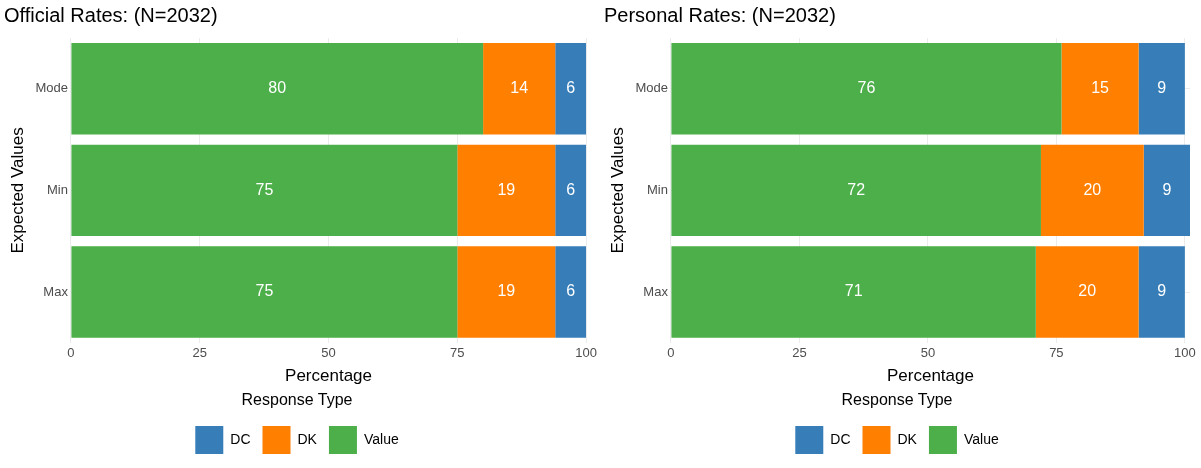 The image size is (1201, 468). Describe the element at coordinates (111, 14) in the screenshot. I see `chart-title: Official Rates: (N=2032)` at that location.